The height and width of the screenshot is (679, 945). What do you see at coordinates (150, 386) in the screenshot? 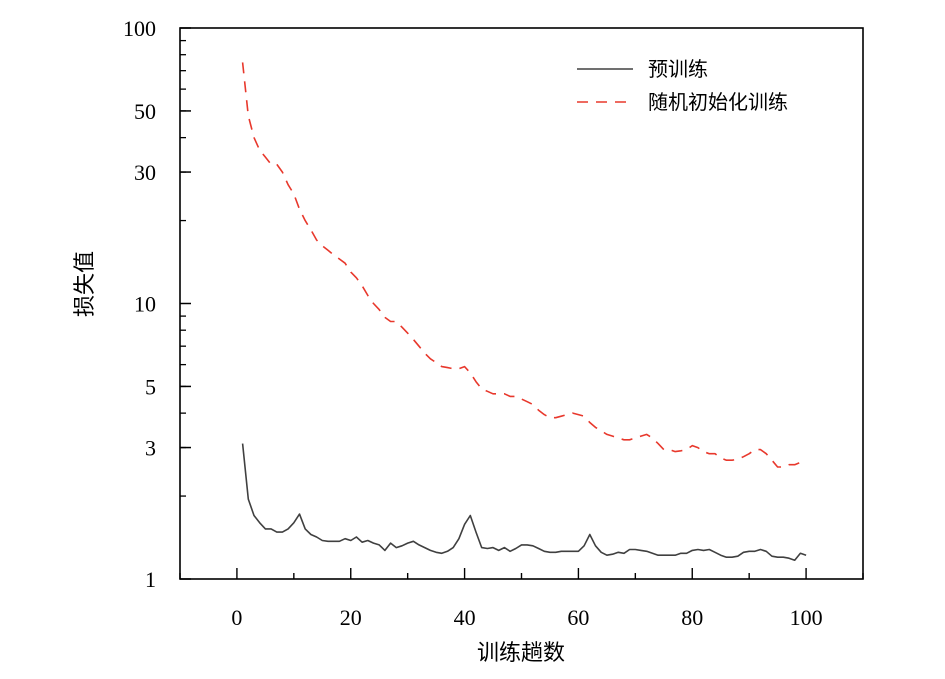
I see `y-tick-label: 5` at bounding box center [150, 386].